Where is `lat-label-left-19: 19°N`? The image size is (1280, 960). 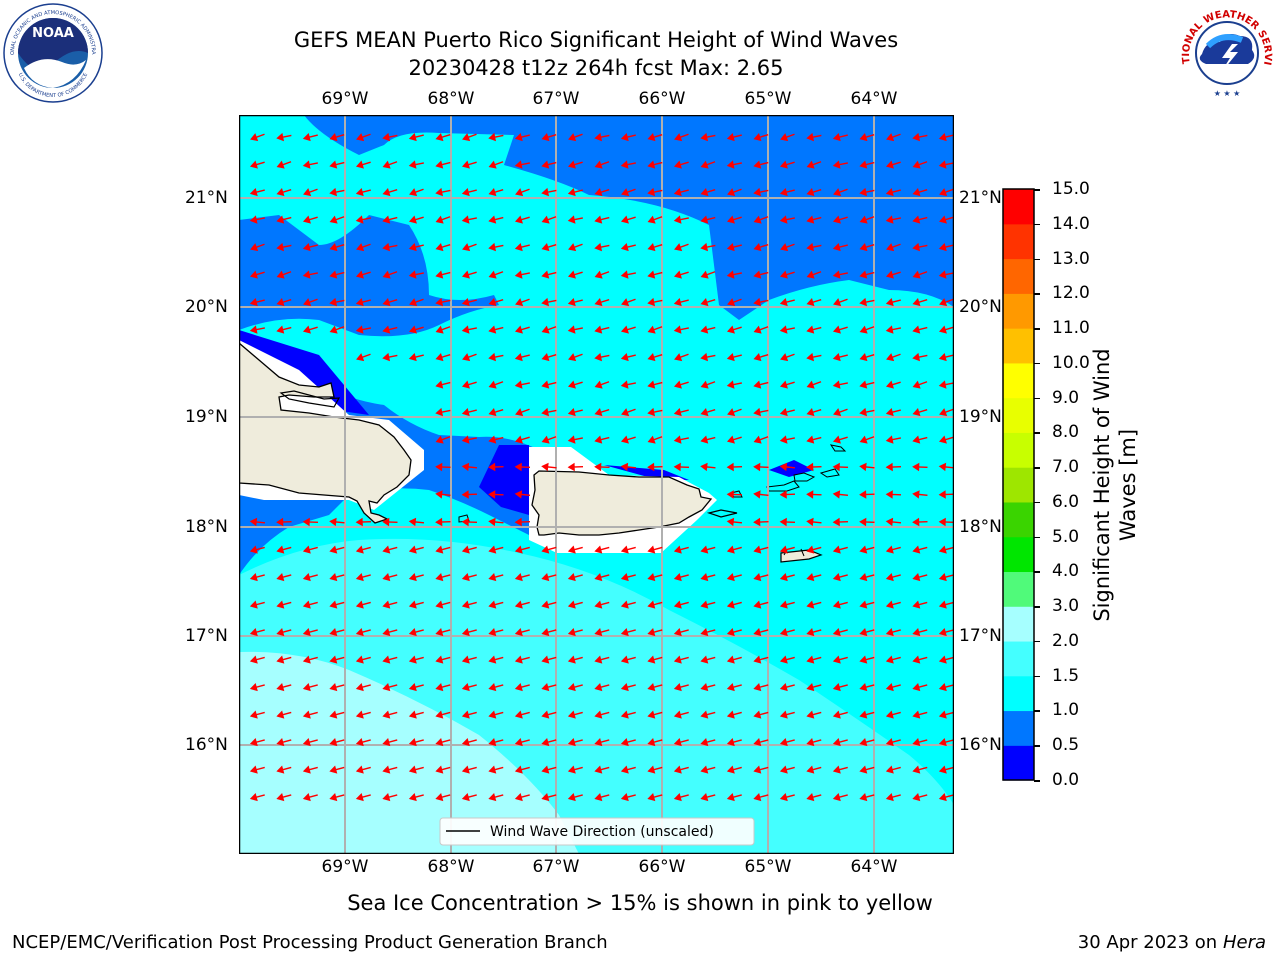 lat-label-left-19: 19°N is located at coordinates (206, 417).